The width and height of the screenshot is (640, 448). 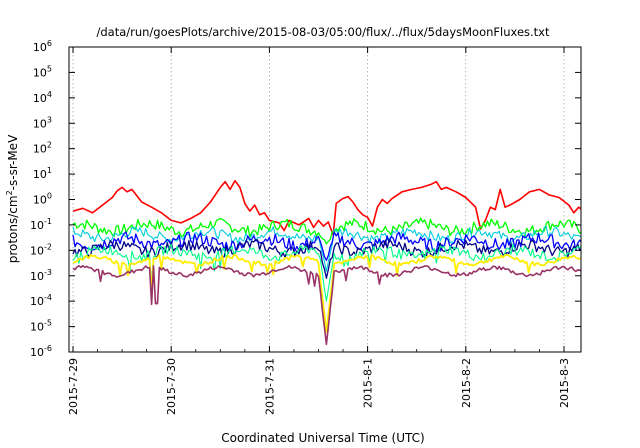 What do you see at coordinates (322, 438) in the screenshot?
I see `x-axis-title: Coordinated Universal Time (UTC)` at bounding box center [322, 438].